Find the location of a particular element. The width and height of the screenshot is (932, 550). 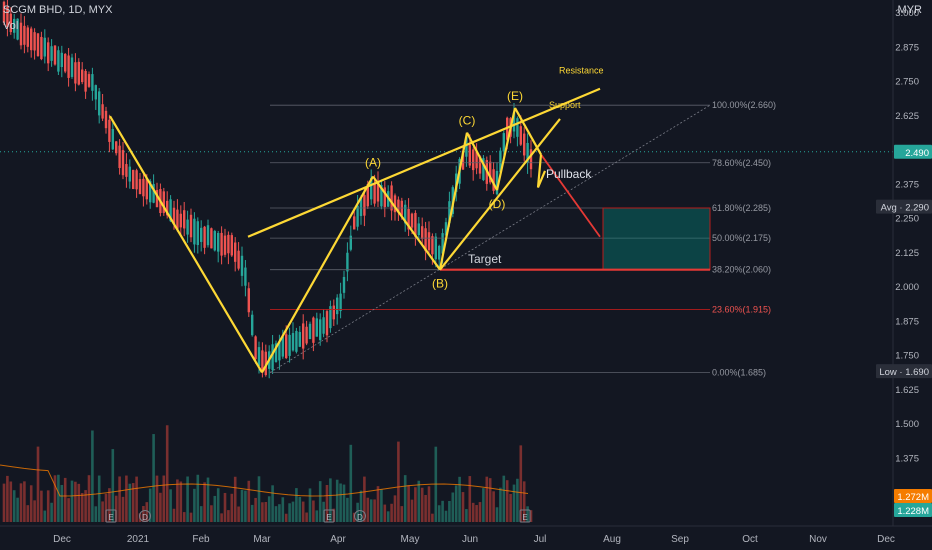

currency-label: MYR is located at coordinates (909, 10).